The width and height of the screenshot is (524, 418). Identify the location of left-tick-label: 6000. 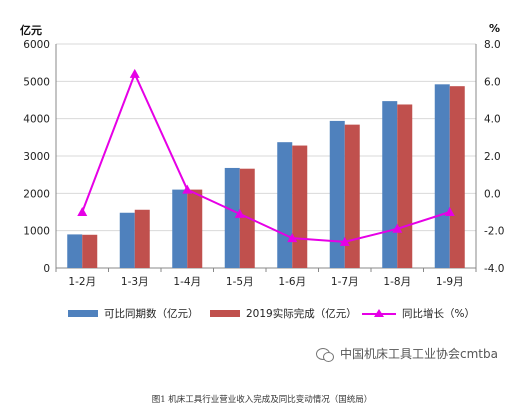
(36, 45).